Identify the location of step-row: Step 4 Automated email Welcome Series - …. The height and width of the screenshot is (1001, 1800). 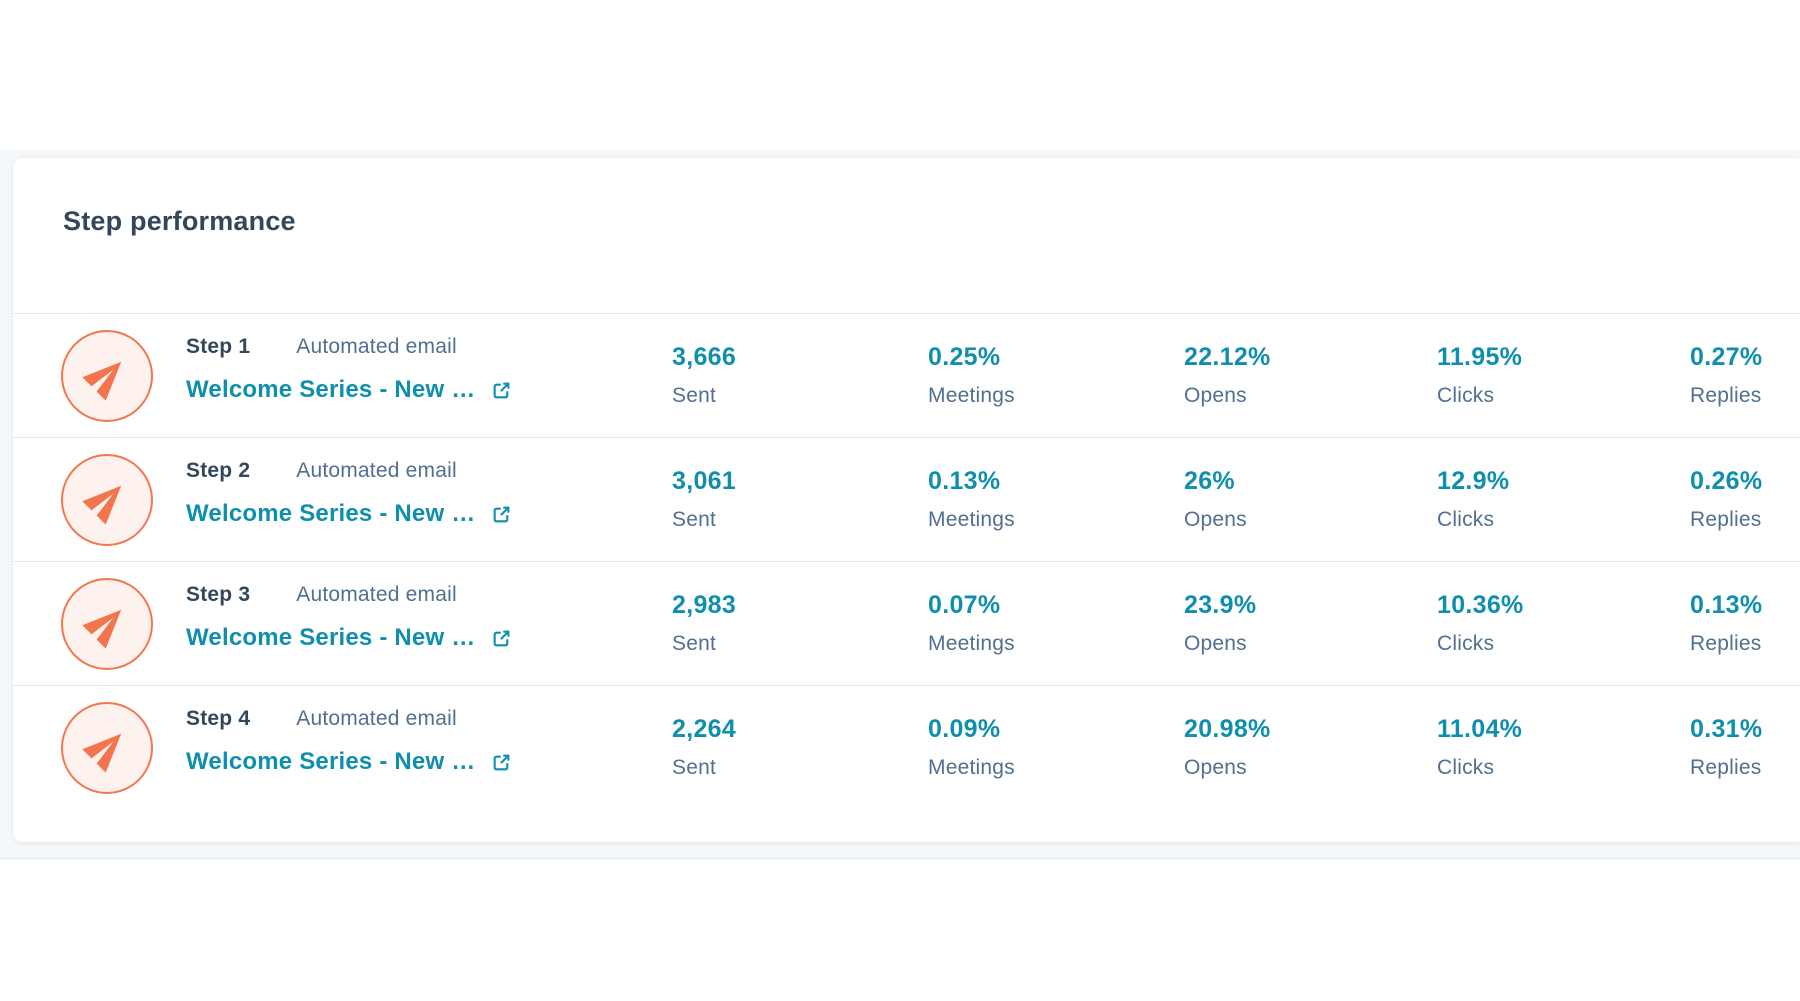
(906, 747).